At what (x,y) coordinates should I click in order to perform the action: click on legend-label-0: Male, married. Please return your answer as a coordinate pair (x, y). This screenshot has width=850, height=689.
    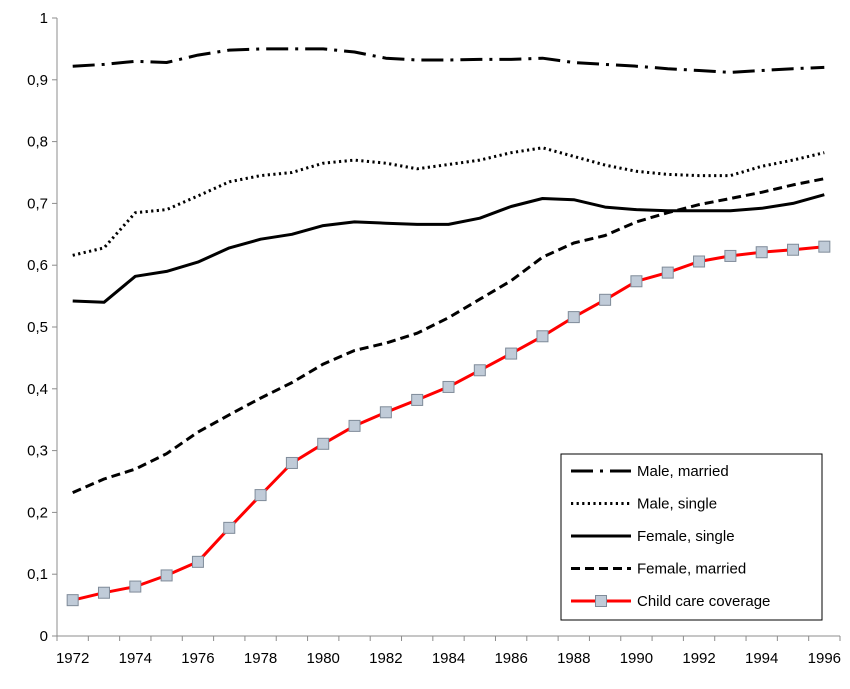
    Looking at the image, I should click on (683, 471).